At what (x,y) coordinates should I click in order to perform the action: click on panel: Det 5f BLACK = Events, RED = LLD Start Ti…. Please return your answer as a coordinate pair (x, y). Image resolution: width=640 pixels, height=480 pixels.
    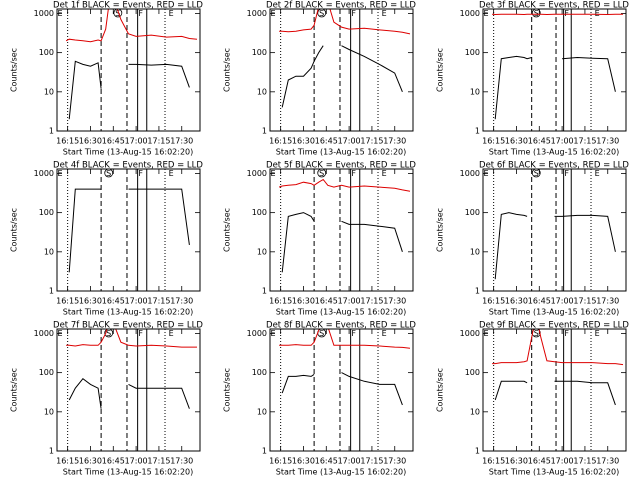
    Looking at the image, I should click on (320, 239).